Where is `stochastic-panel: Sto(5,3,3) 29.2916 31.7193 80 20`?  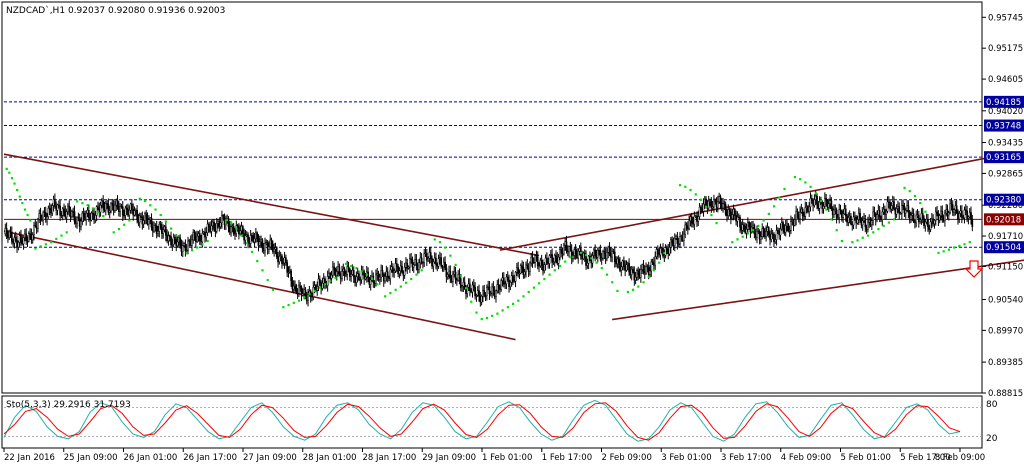 stochastic-panel: Sto(5,3,3) 29.2916 31.7193 80 20 is located at coordinates (499, 422).